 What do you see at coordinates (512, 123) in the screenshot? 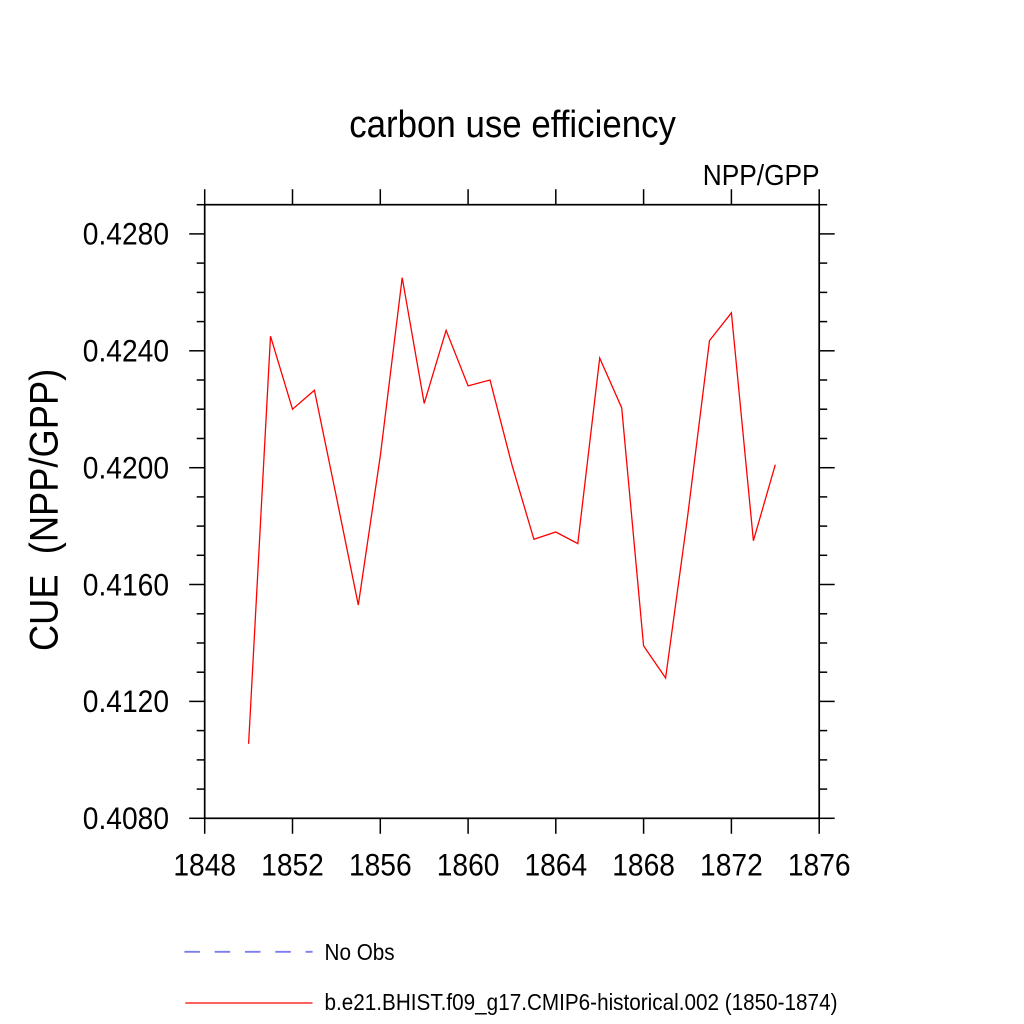
I see `svg-text: carbon use efficiency` at bounding box center [512, 123].